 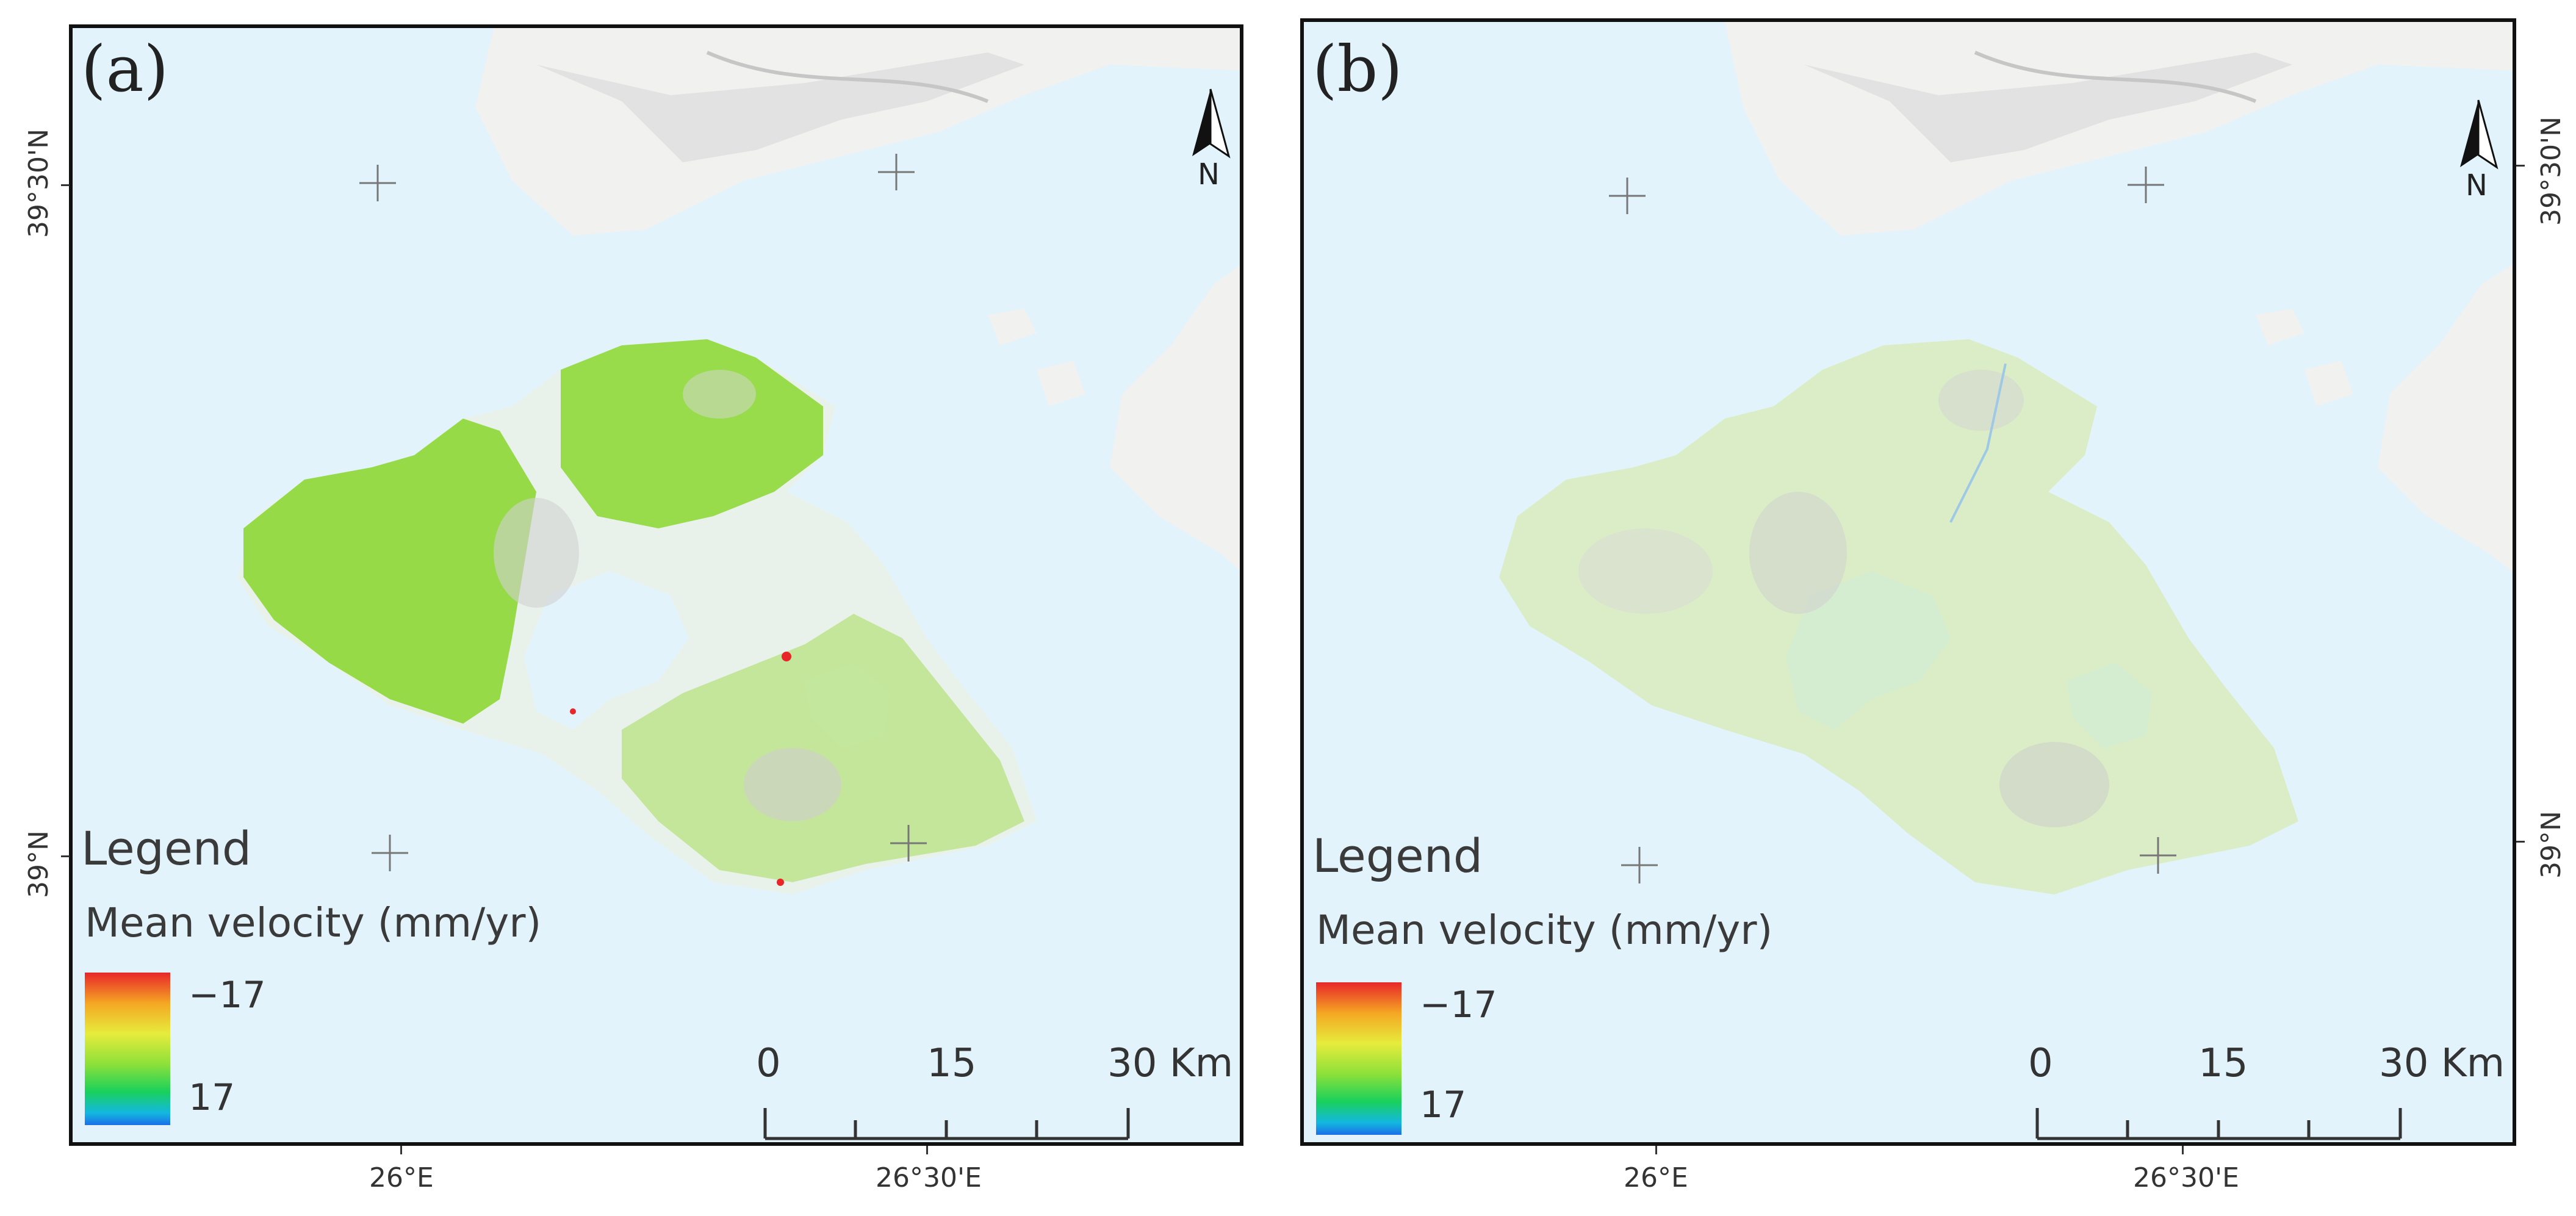 I want to click on north-label-a: N, so click(x=1209, y=174).